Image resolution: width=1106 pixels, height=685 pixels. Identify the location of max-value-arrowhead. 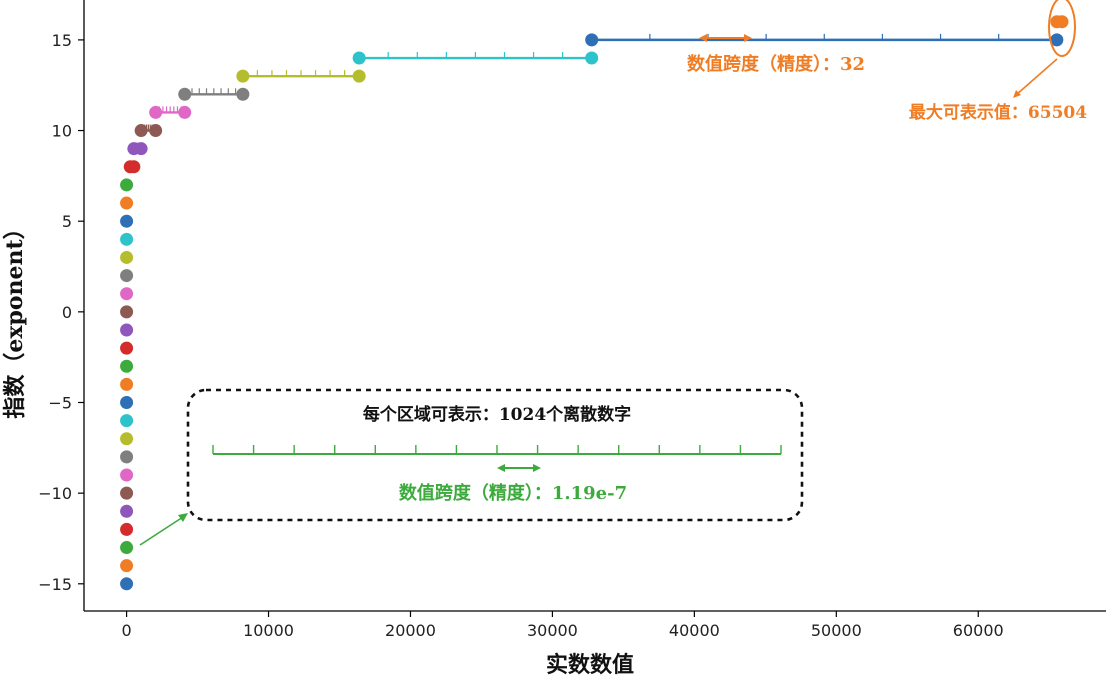
(1017, 94).